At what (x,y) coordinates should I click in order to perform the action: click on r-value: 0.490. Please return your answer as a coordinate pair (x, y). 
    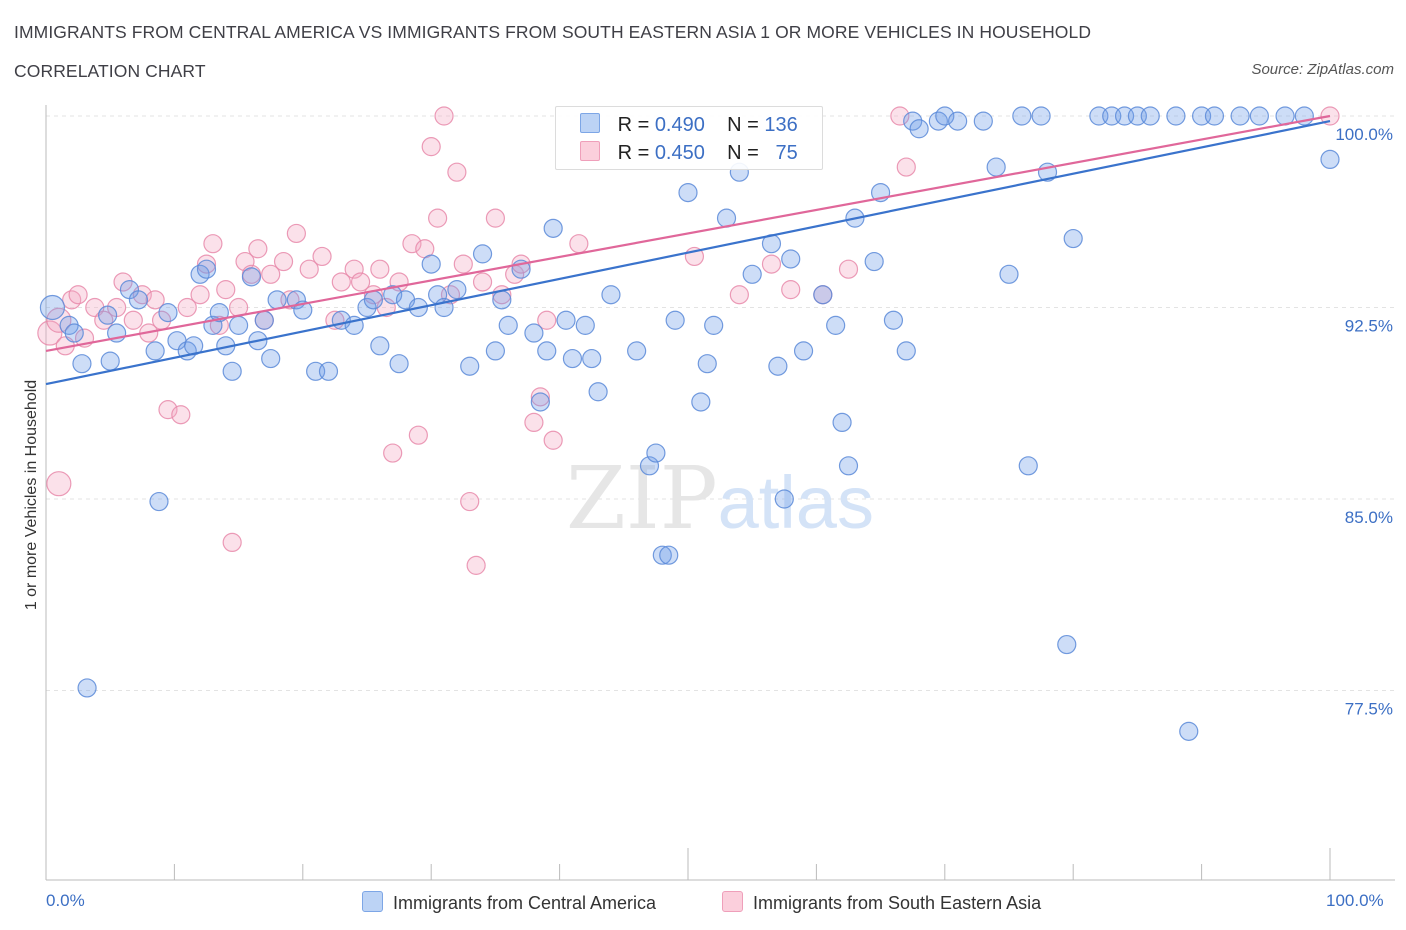
    Looking at the image, I should click on (679, 125).